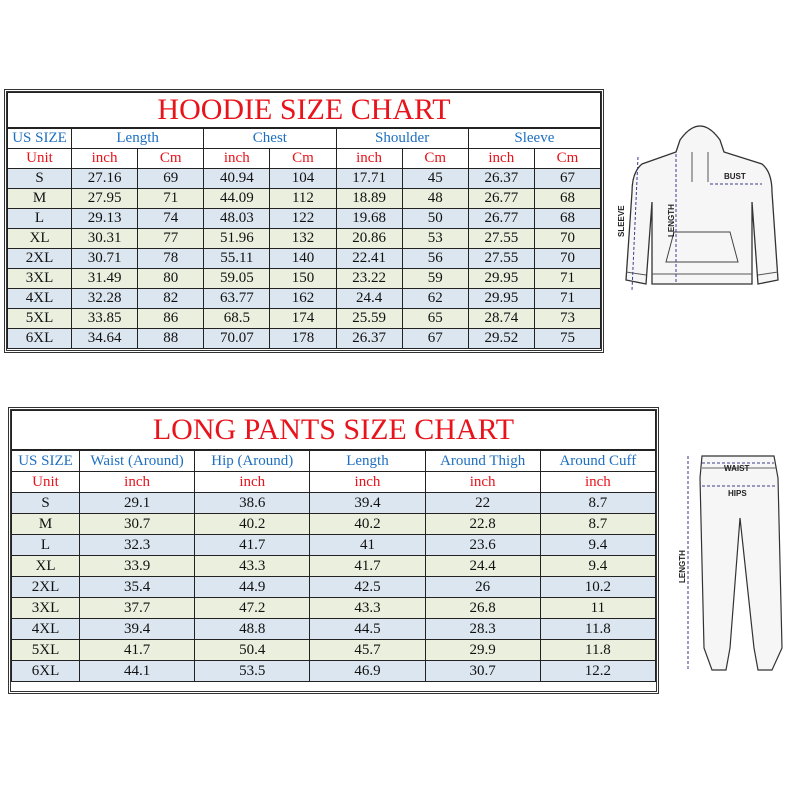 The width and height of the screenshot is (800, 800). I want to click on value-cell: 150, so click(303, 278).